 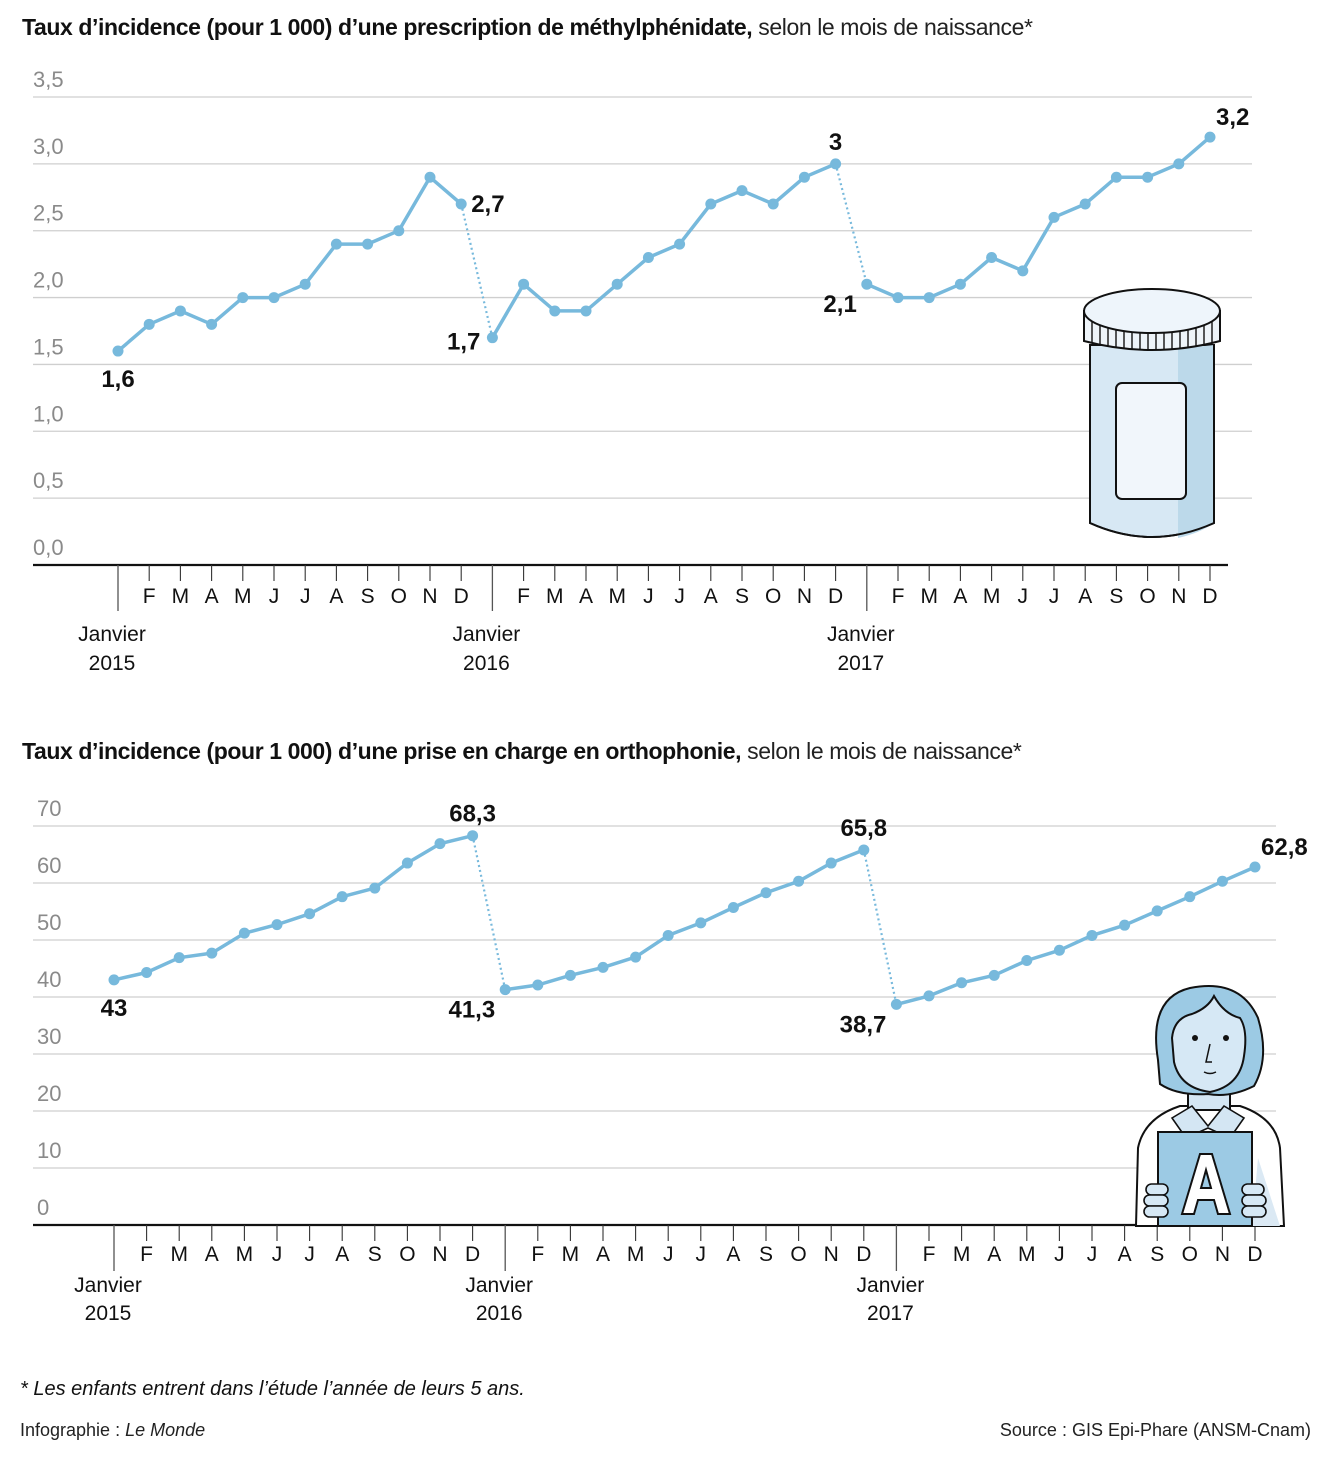 What do you see at coordinates (117, 379) in the screenshot?
I see `data-label: 1,6` at bounding box center [117, 379].